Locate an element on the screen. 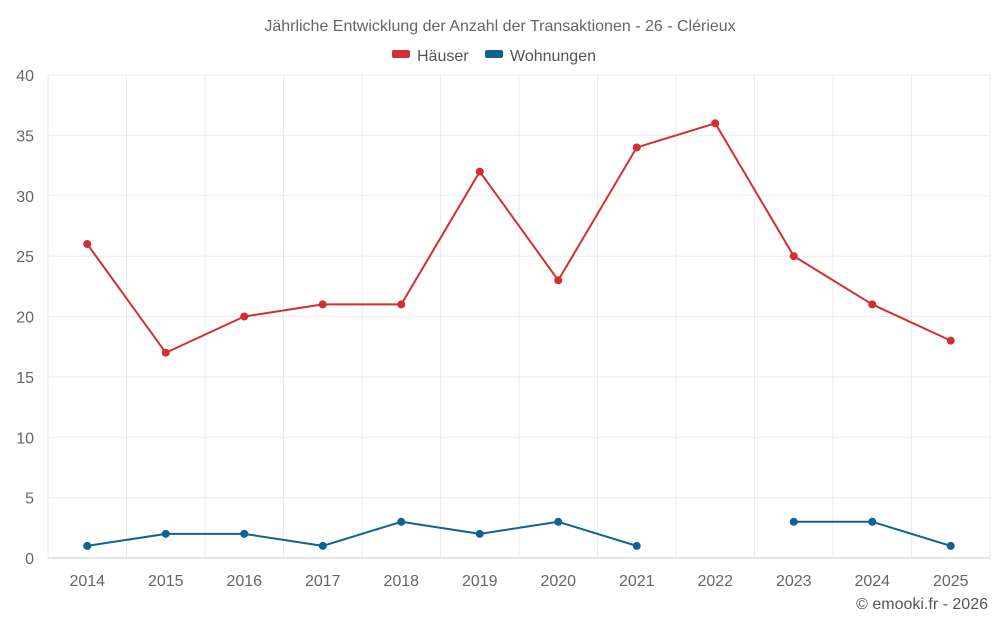  x-tick-label: 2017 is located at coordinates (323, 581).